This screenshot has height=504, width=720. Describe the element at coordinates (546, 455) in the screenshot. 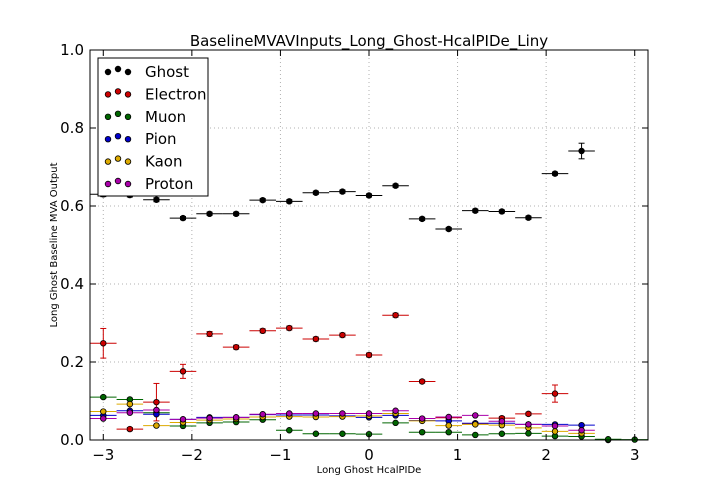

I see `x-tick-label: 2` at that location.